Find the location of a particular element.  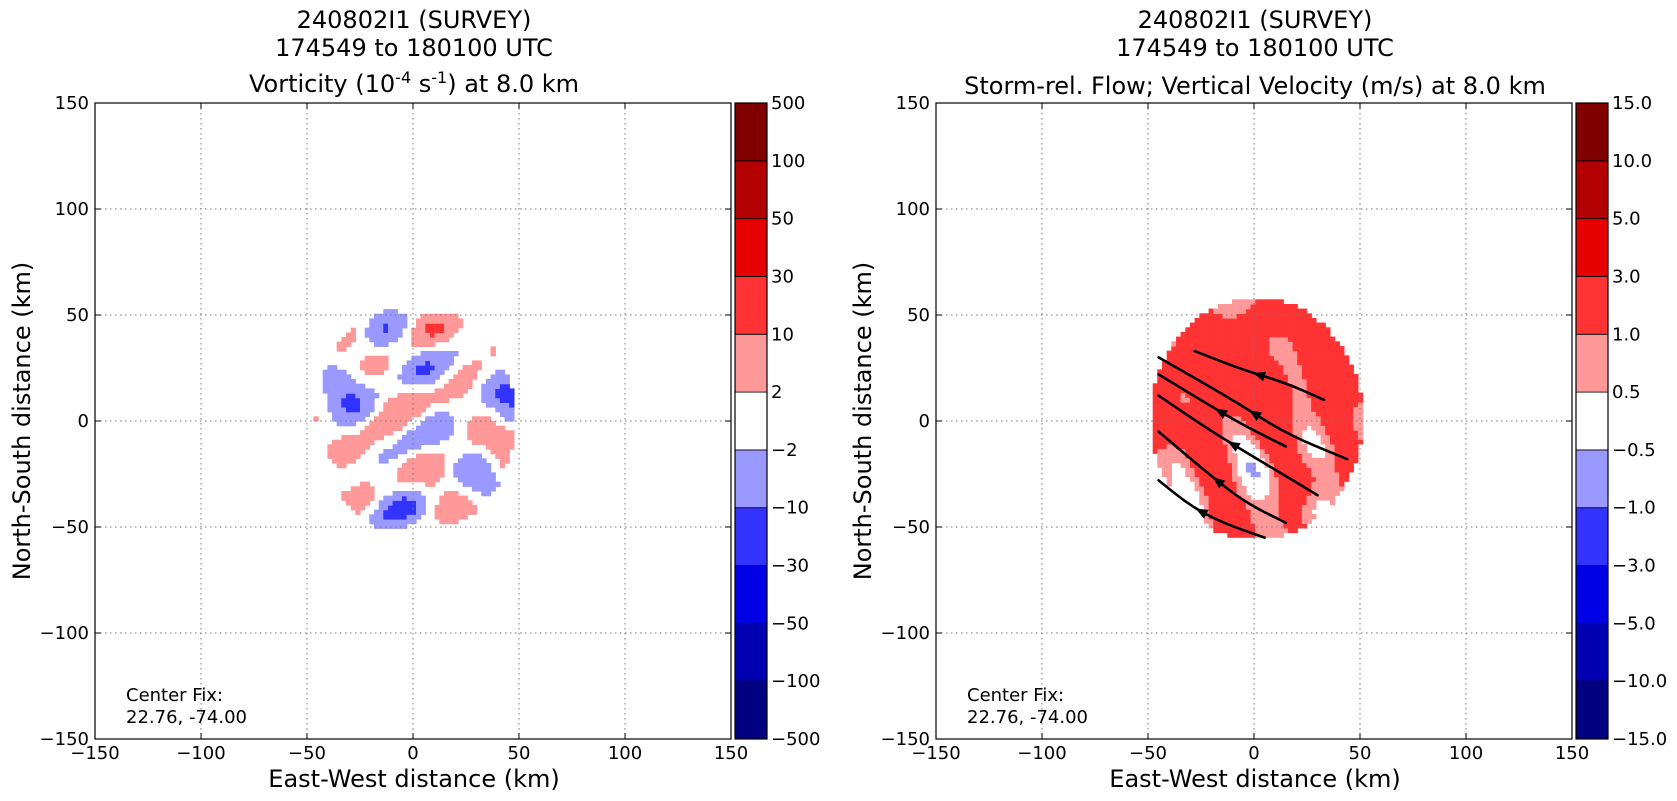

y-tick-label: −100 is located at coordinates (905, 633).